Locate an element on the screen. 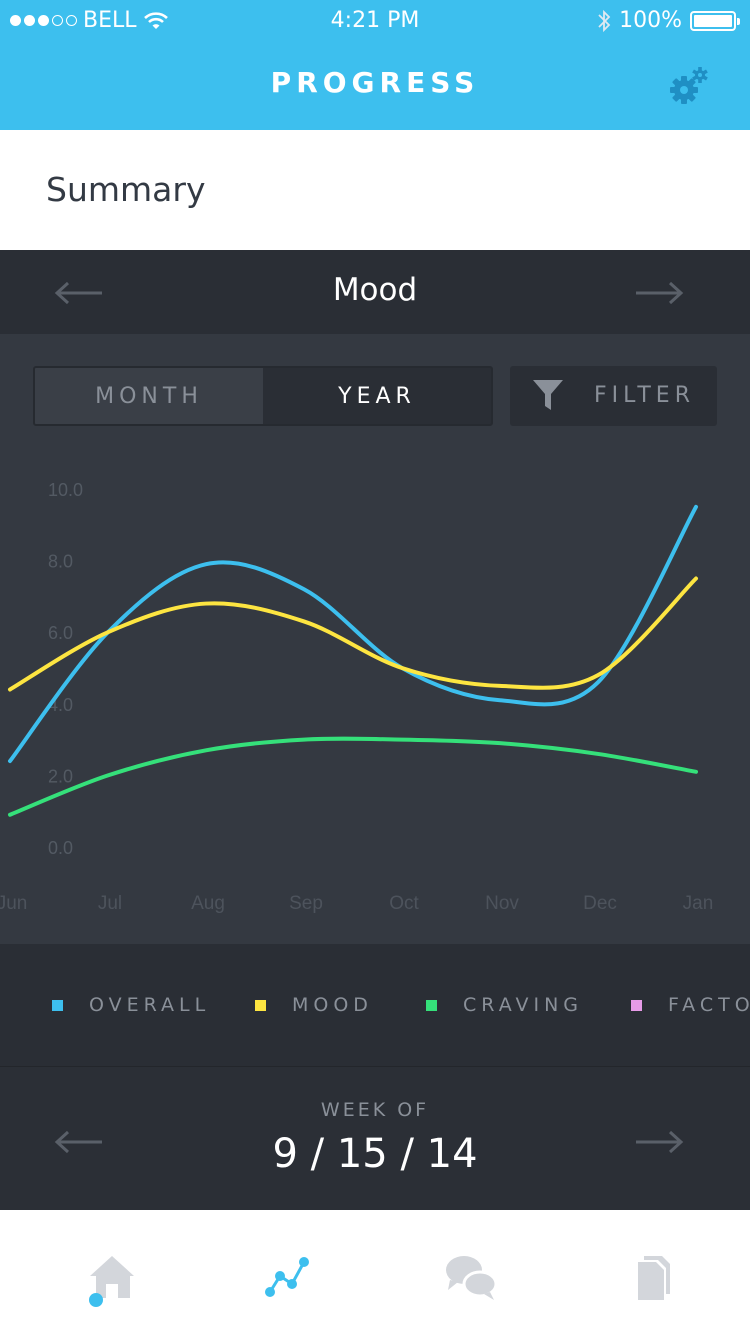 Image resolution: width=750 pixels, height=1334 pixels. chart-icon is located at coordinates (287, 1277).